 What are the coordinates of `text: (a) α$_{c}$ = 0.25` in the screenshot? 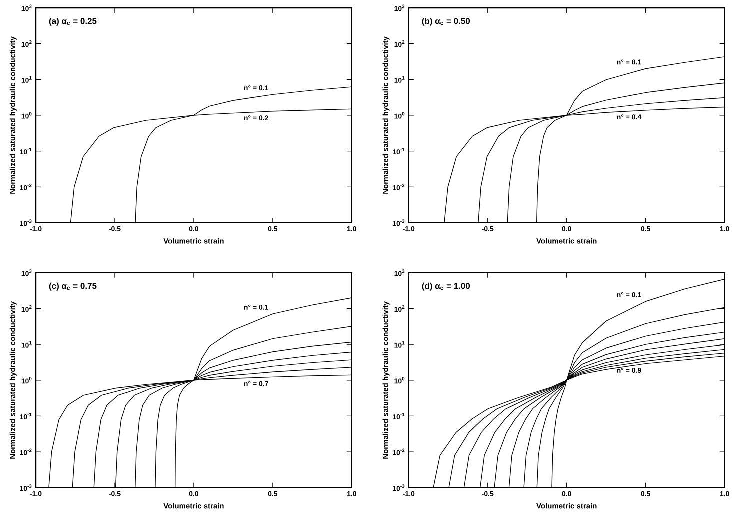 It's located at (73, 22).